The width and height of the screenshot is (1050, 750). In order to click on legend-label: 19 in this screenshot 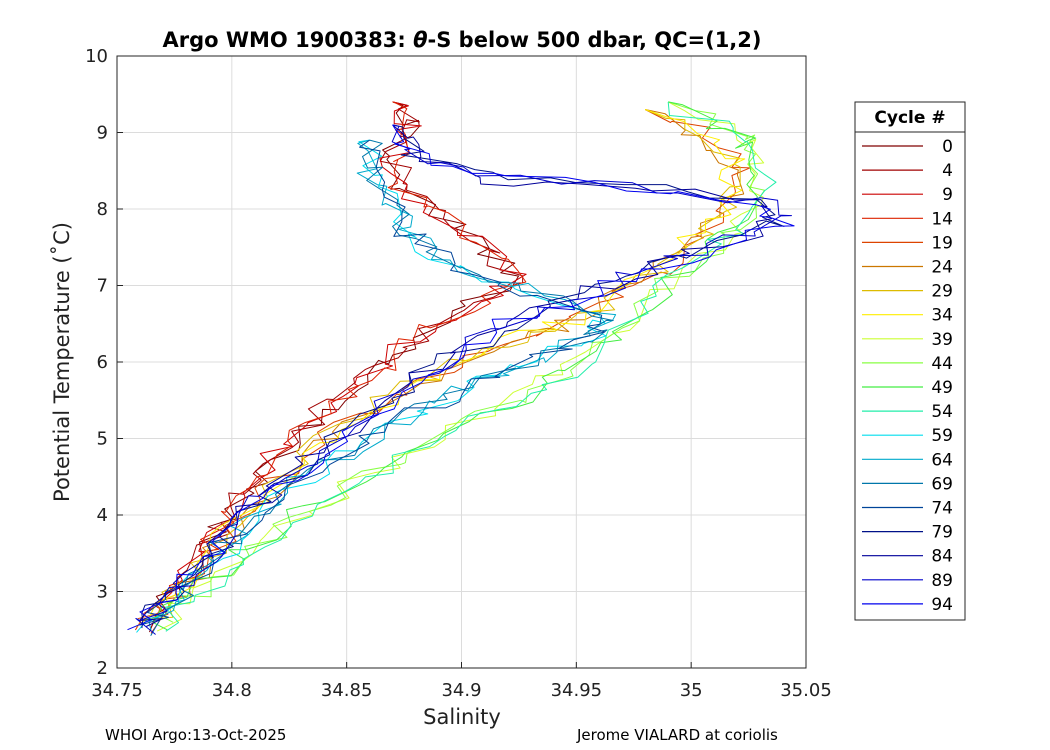, I will do `click(942, 243)`.